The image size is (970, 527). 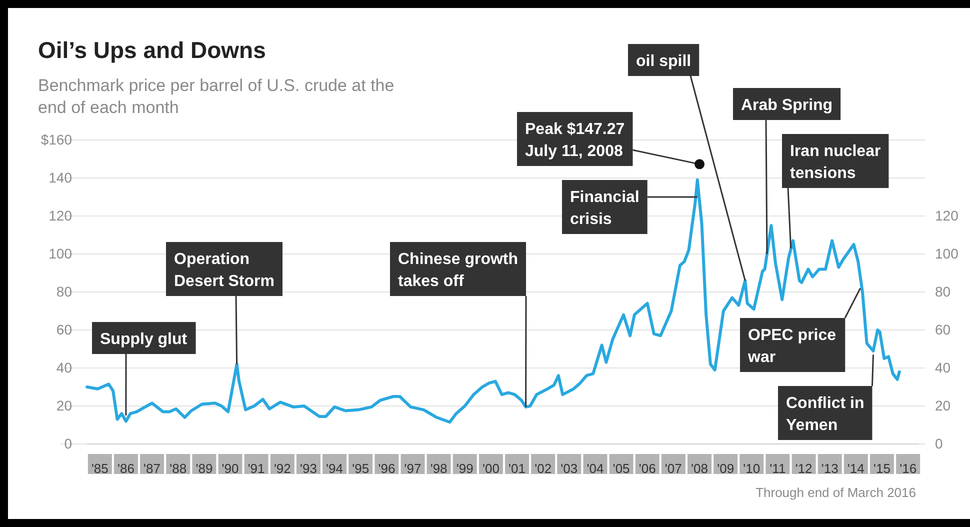 What do you see at coordinates (60, 177) in the screenshot?
I see `y-tick-label: 140` at bounding box center [60, 177].